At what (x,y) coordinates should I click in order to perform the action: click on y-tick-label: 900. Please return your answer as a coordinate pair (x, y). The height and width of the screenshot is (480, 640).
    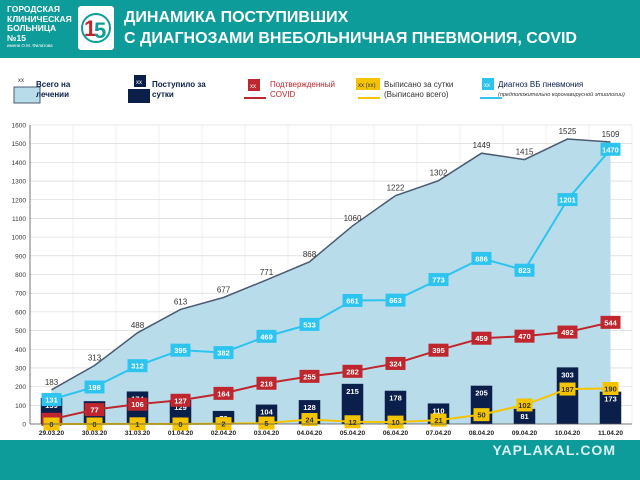
    Looking at the image, I should click on (20, 256).